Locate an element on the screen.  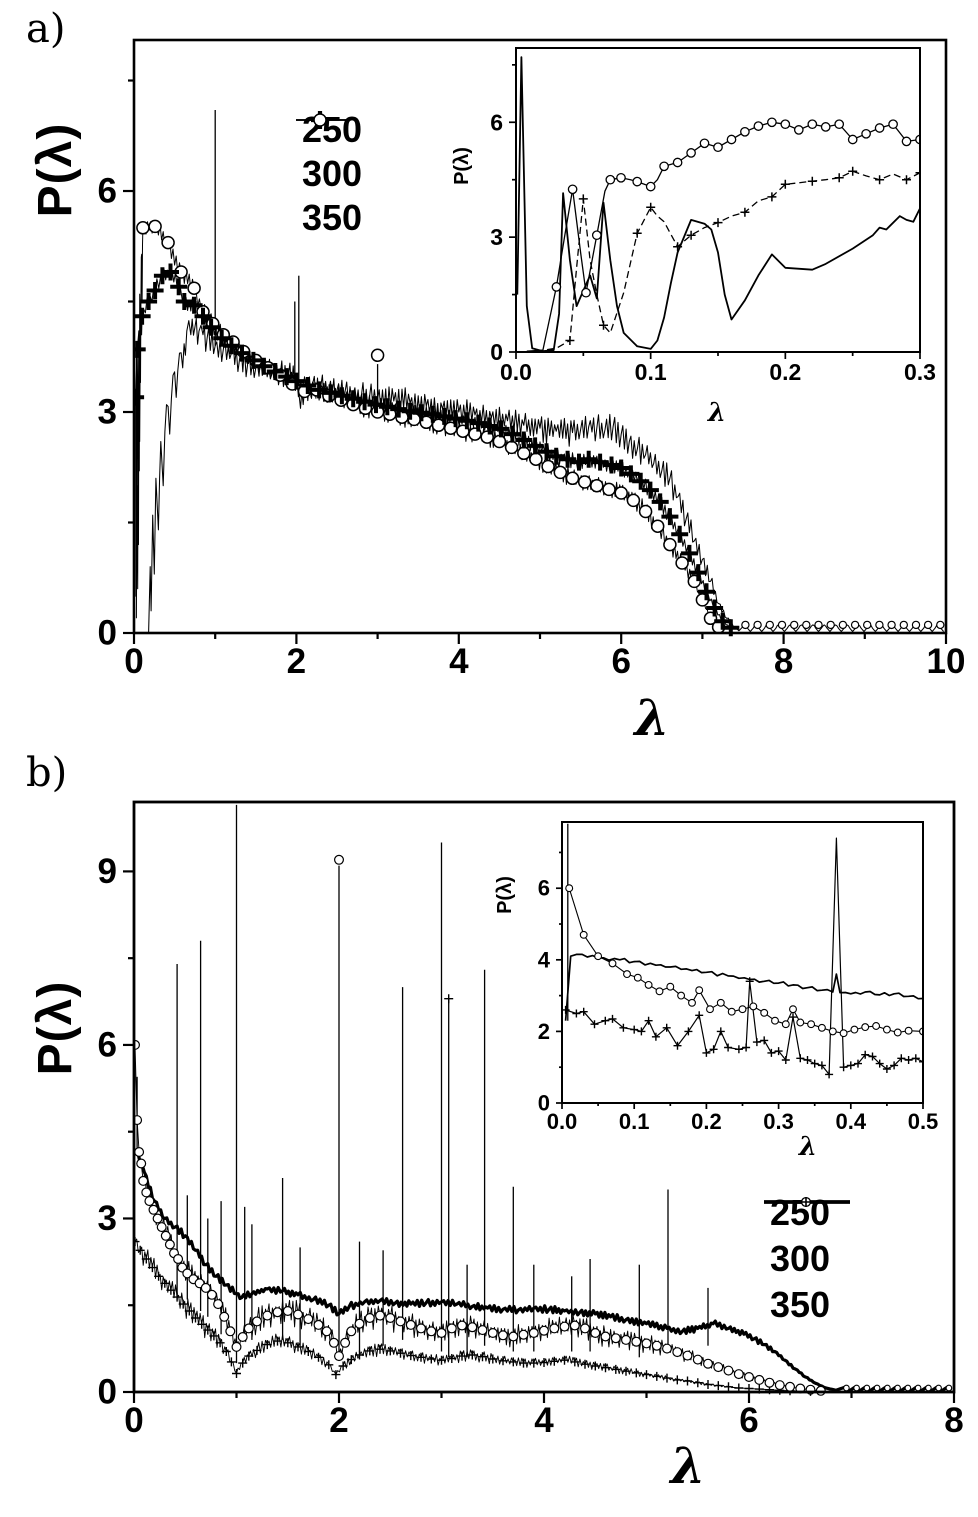
x-tick-label: 0.5 is located at coordinates (923, 1121).